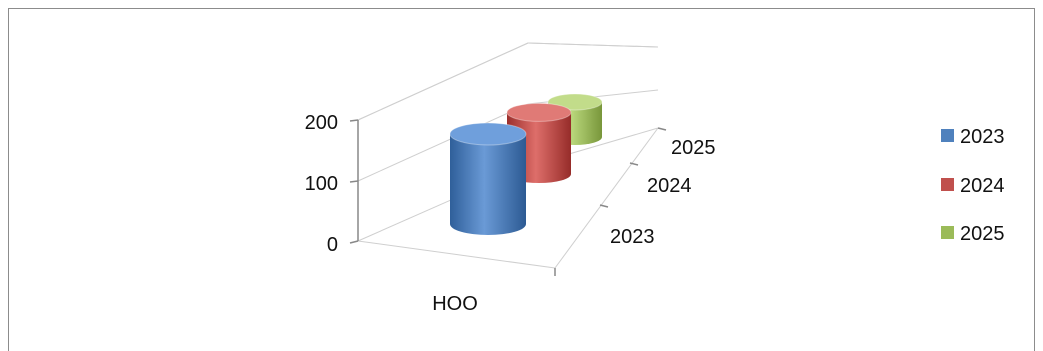 The image size is (1043, 351). I want to click on floor-right, so click(606, 198).